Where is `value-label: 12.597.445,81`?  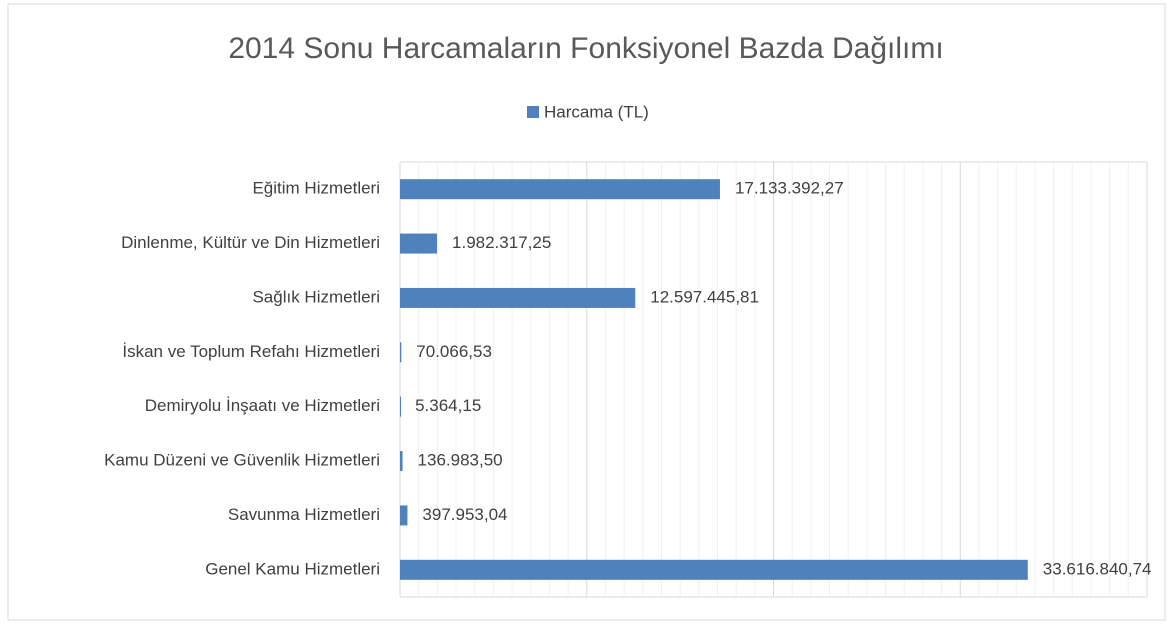 value-label: 12.597.445,81 is located at coordinates (704, 296).